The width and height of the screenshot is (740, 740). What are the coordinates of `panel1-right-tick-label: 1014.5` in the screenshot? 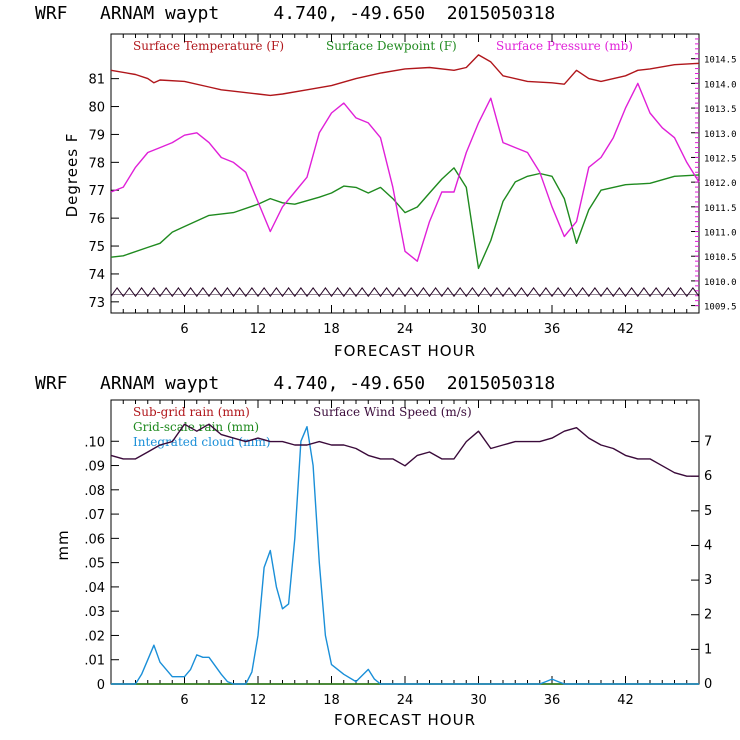 It's located at (720, 61).